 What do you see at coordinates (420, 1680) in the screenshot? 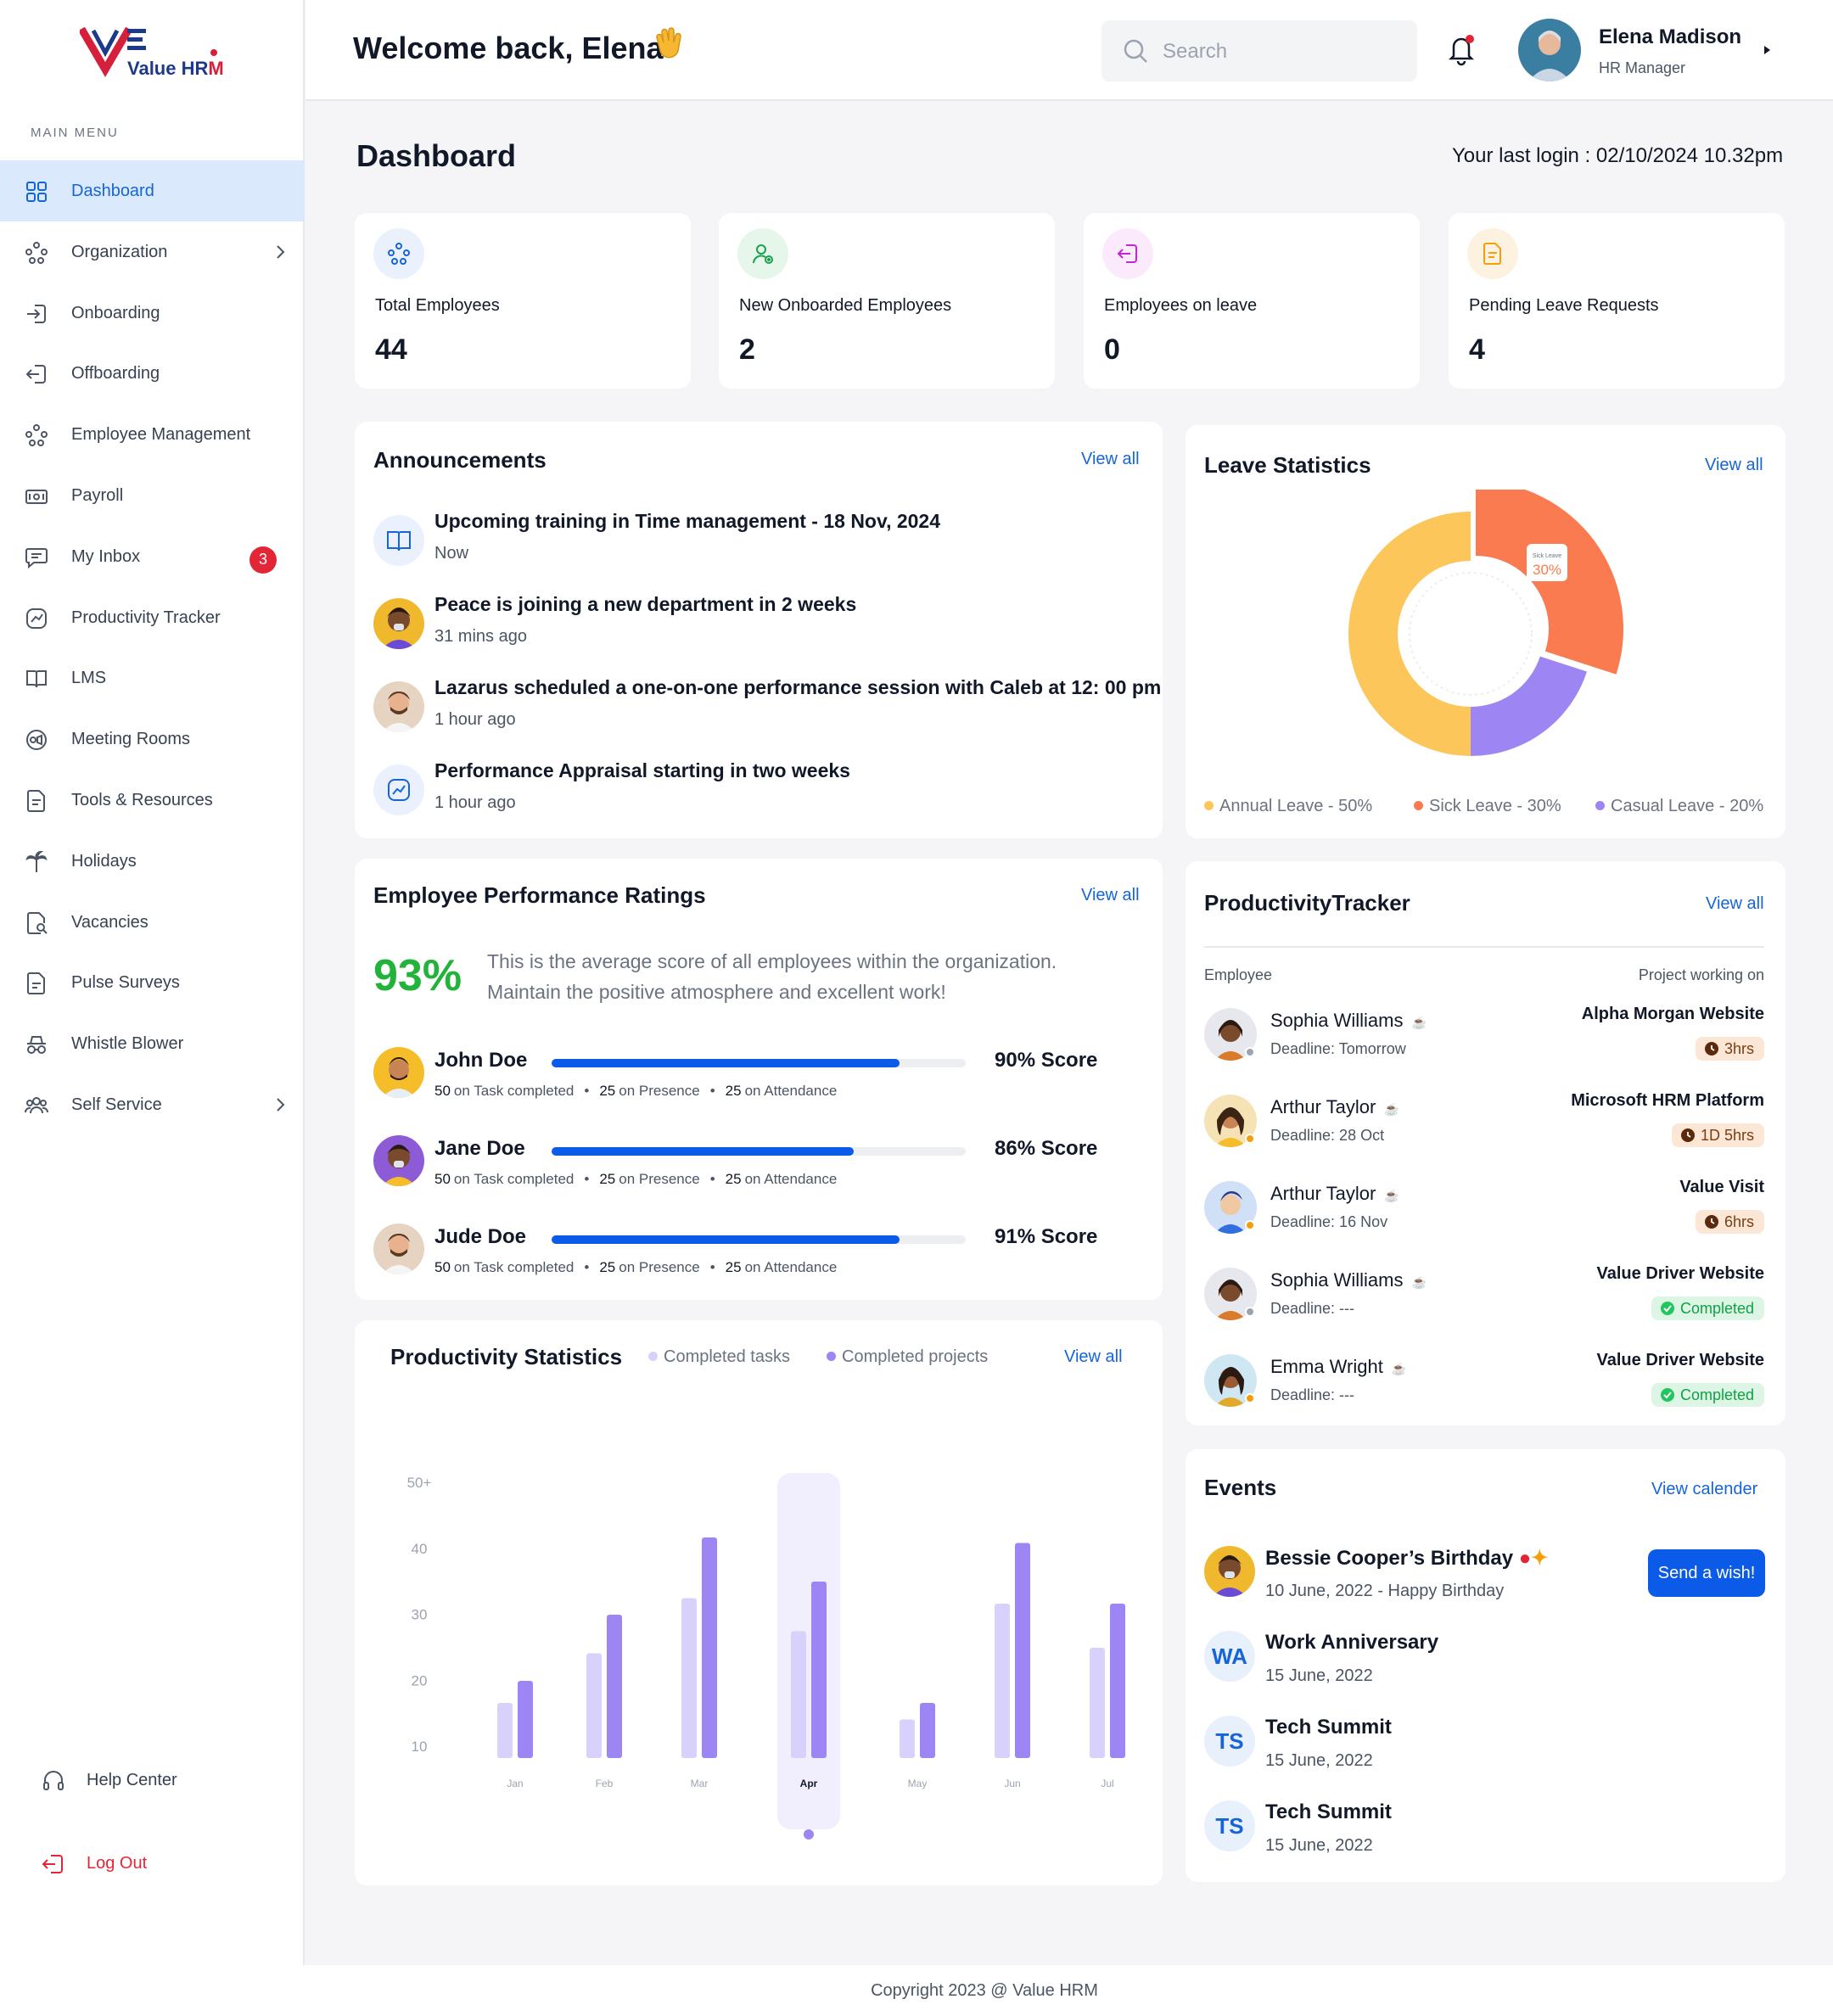
I see `y-tick-label: 20` at bounding box center [420, 1680].